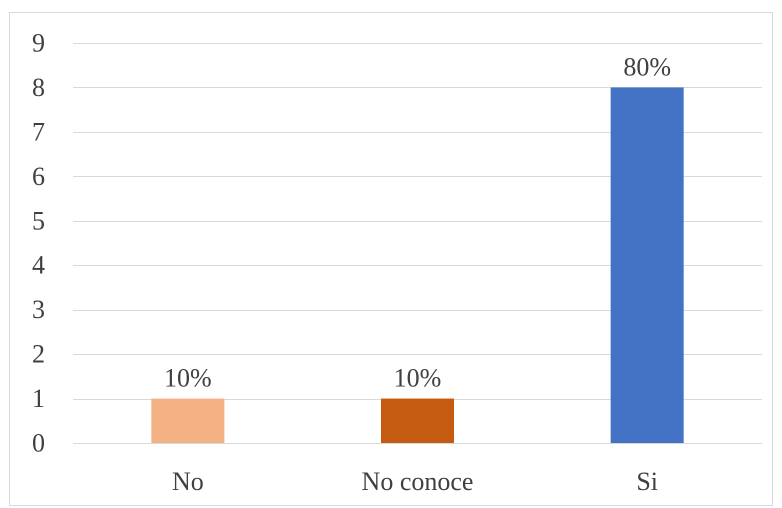 This screenshot has width=782, height=508. What do you see at coordinates (647, 66) in the screenshot?
I see `data-label: 80%` at bounding box center [647, 66].